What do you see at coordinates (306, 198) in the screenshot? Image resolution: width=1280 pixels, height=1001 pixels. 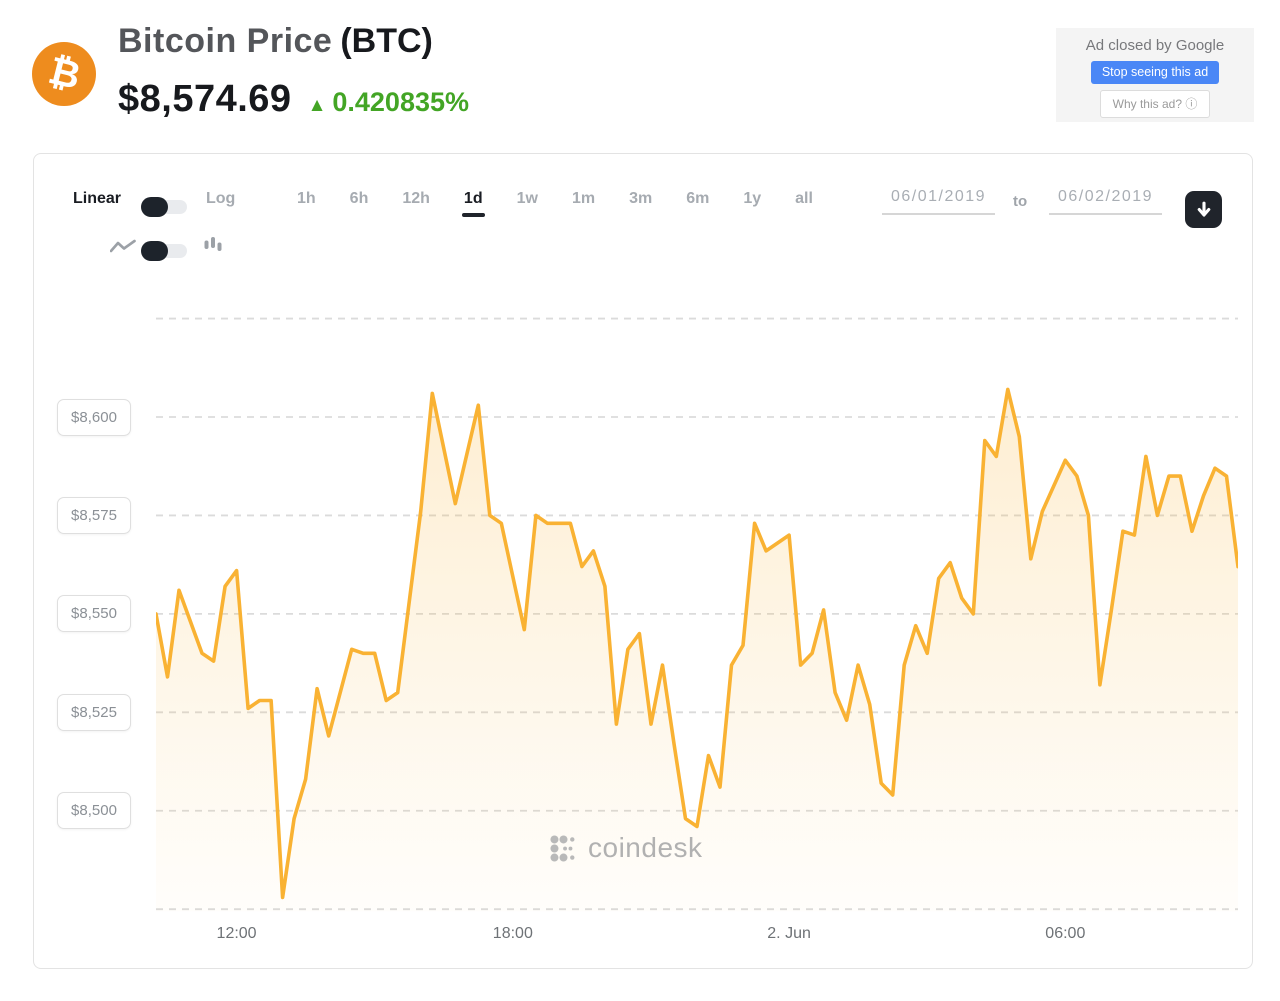 I see `range-button-1h: 1h` at bounding box center [306, 198].